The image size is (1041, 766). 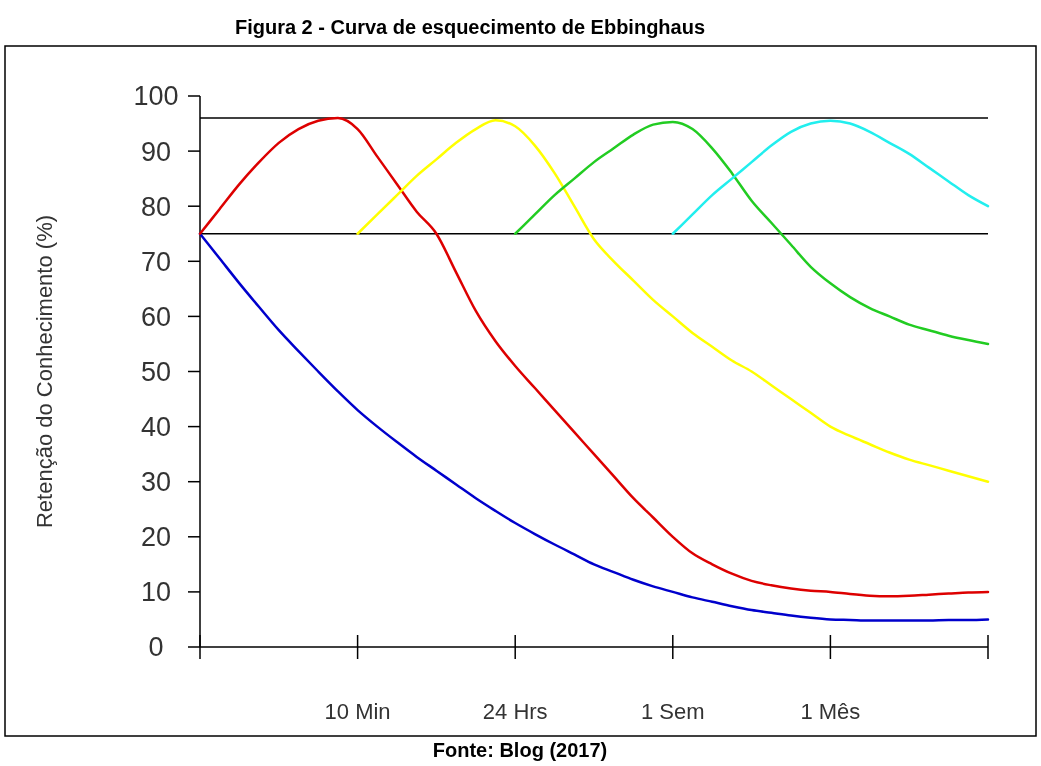 I want to click on y-tick-label: 60, so click(x=156, y=316).